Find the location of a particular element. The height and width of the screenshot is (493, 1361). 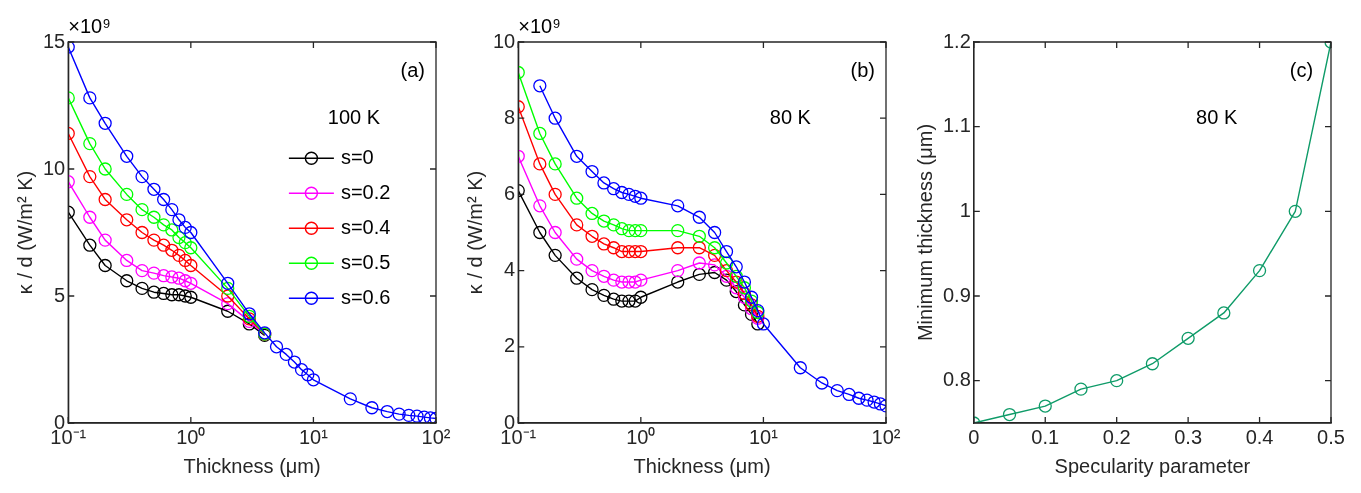

legend-label: s=0.2 is located at coordinates (365, 191).